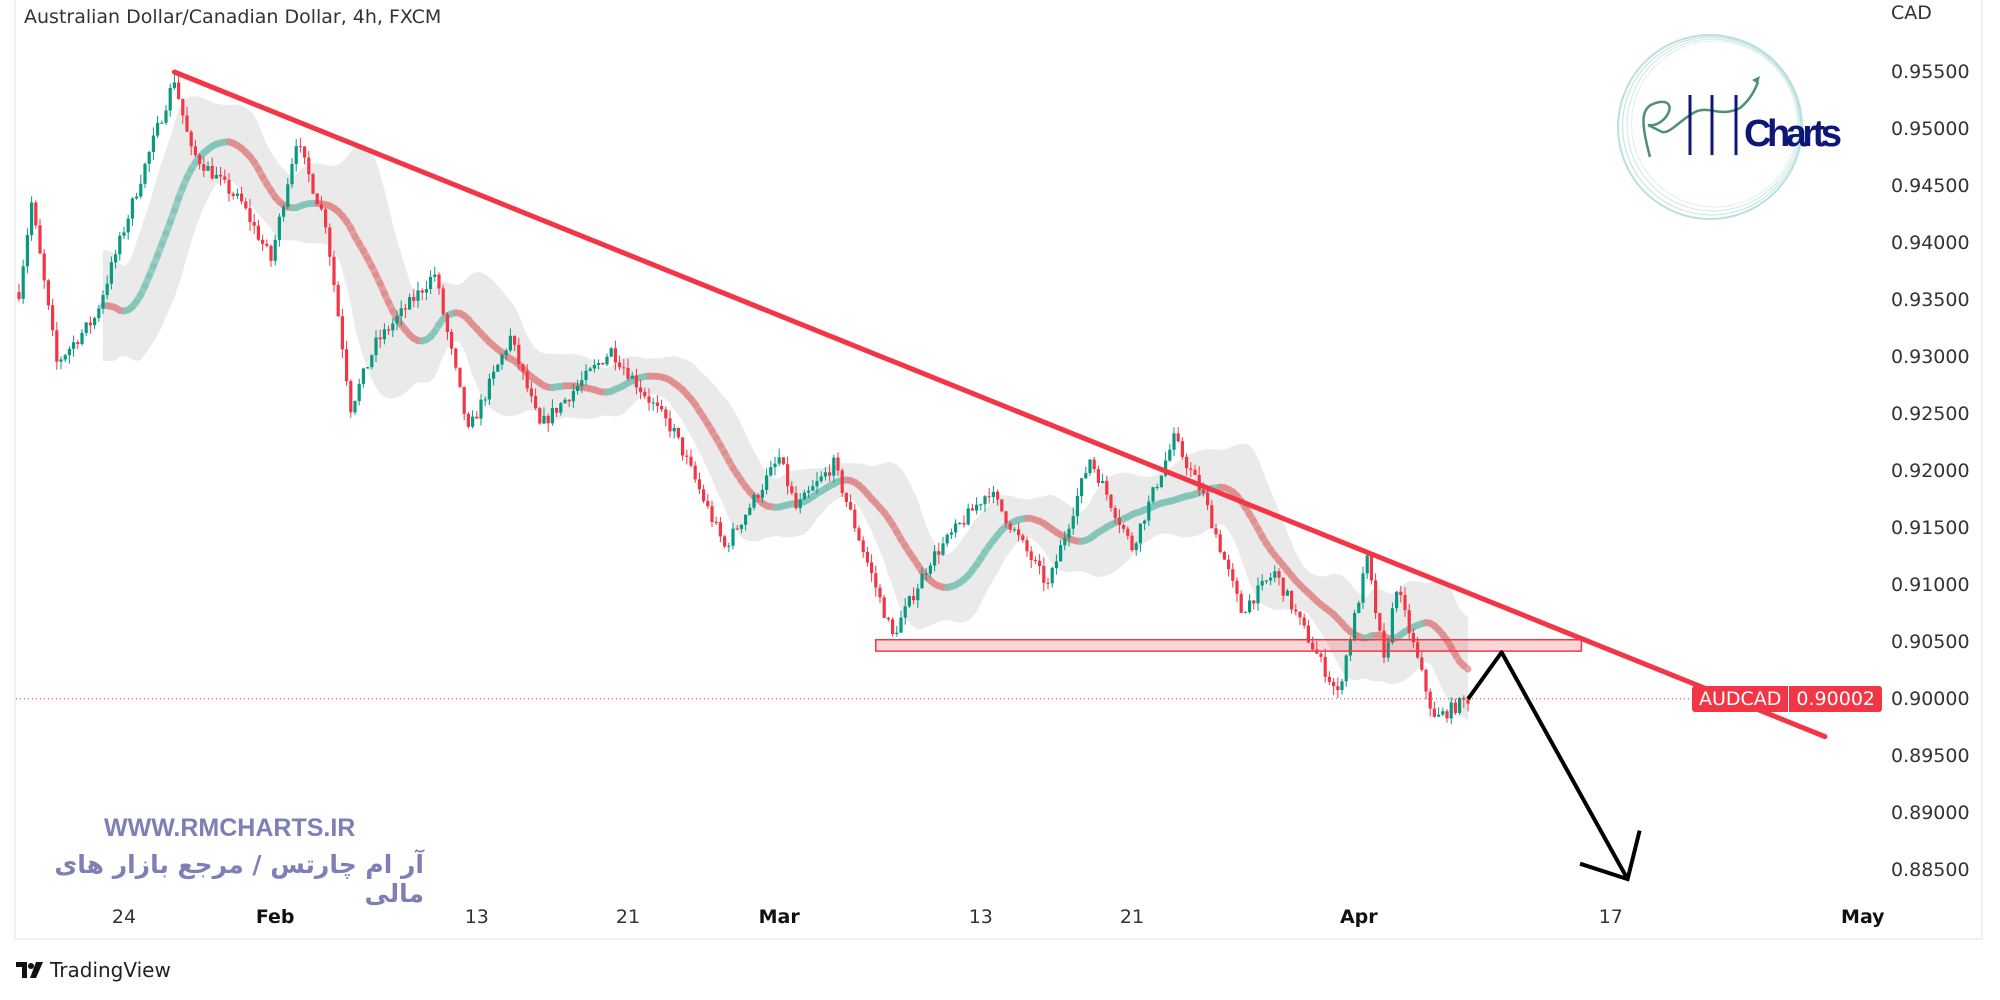 The image size is (2000, 1000). Describe the element at coordinates (1911, 13) in the screenshot. I see `currency-label: CAD` at that location.